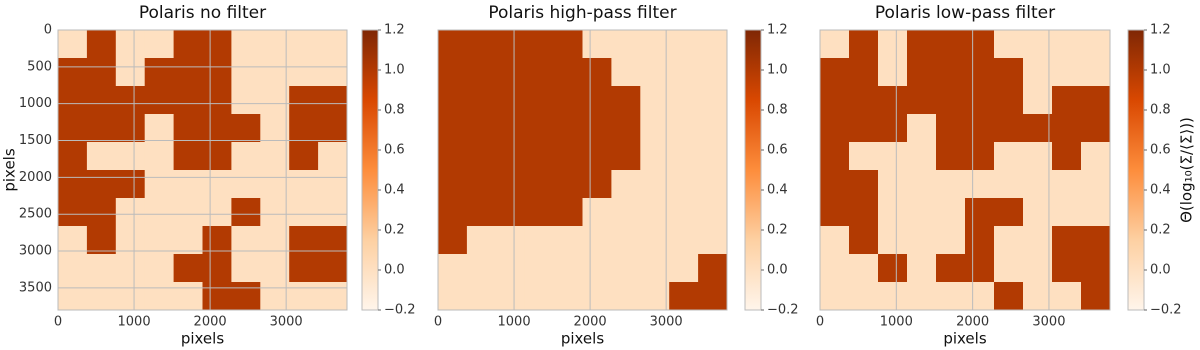  Describe the element at coordinates (35, 251) in the screenshot. I see `y-tick-label: 3000` at that location.